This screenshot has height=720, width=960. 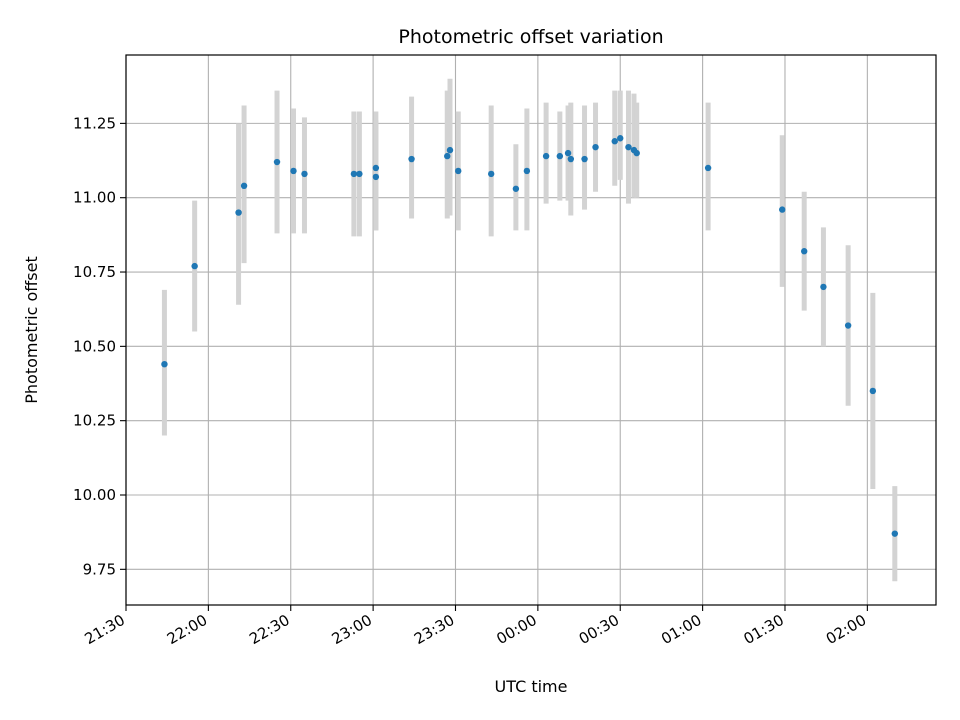 What do you see at coordinates (531, 686) in the screenshot?
I see `x-axis-label: UTC time` at bounding box center [531, 686].